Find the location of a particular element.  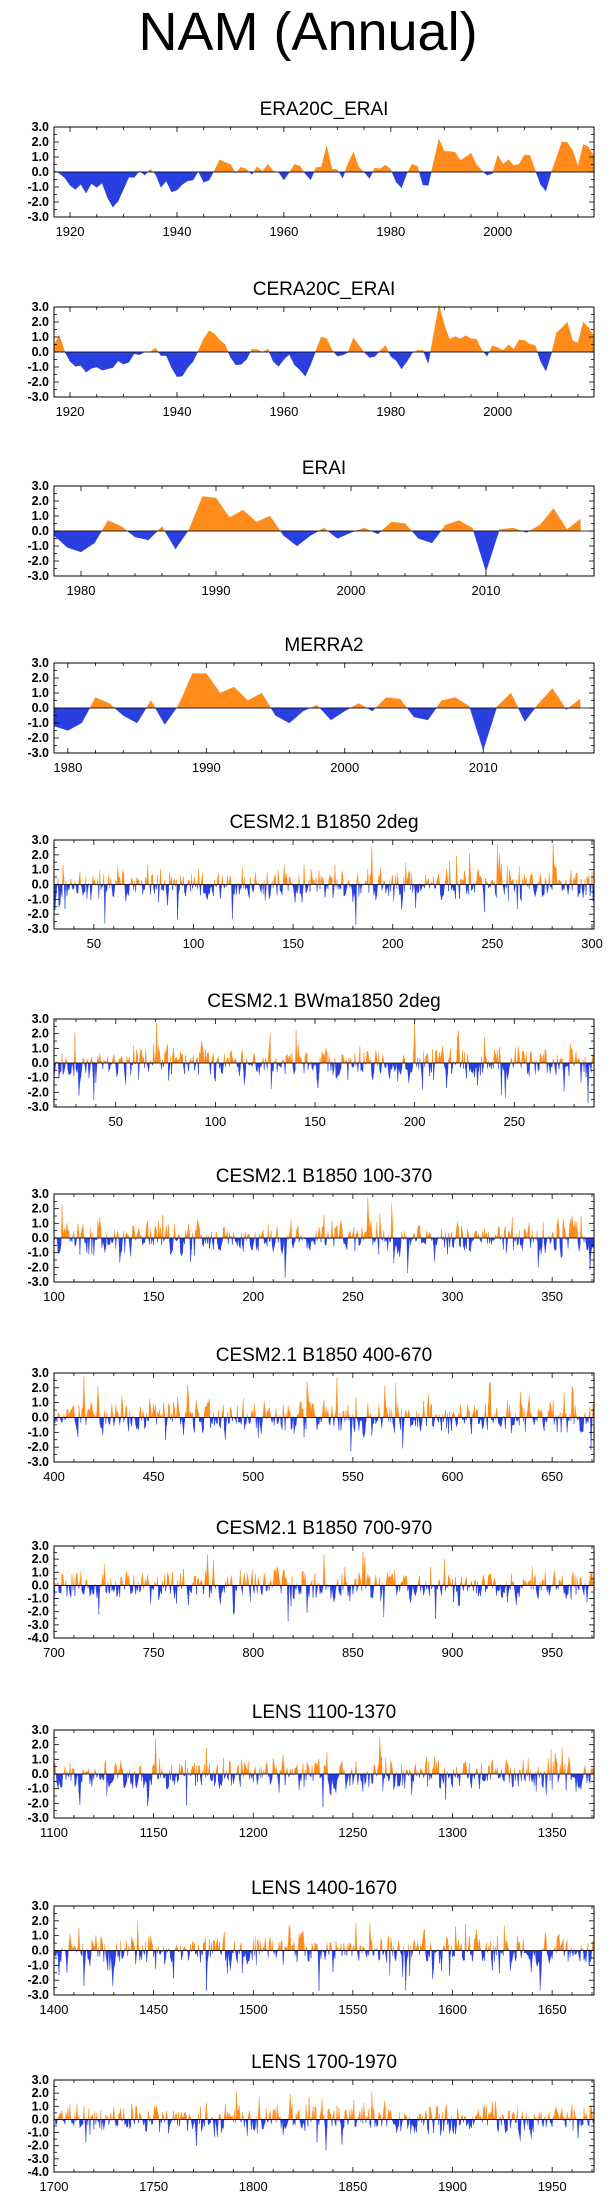

x-tick-label: 600 is located at coordinates (453, 1476).